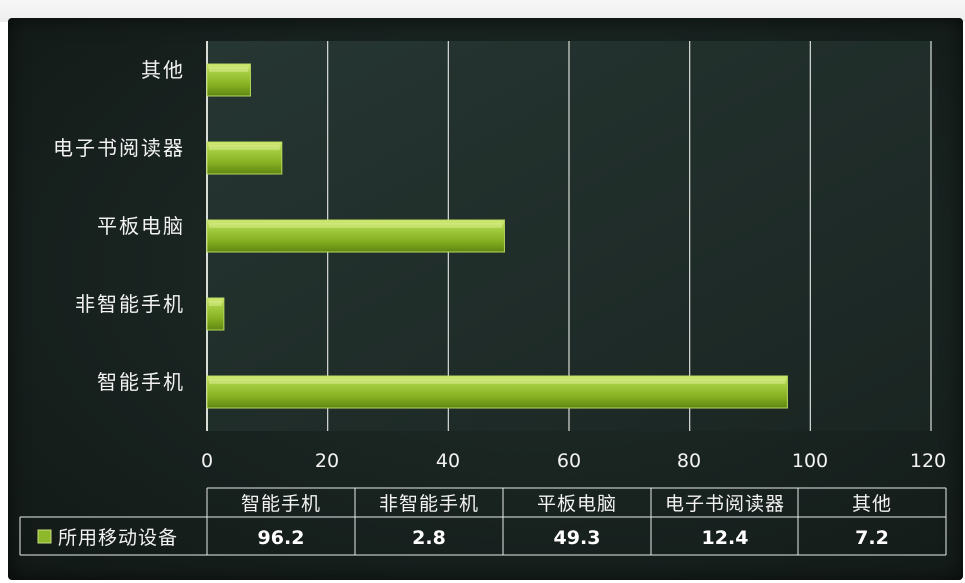 The width and height of the screenshot is (965, 583). I want to click on table-value-平板电脑: 49.3, so click(577, 538).